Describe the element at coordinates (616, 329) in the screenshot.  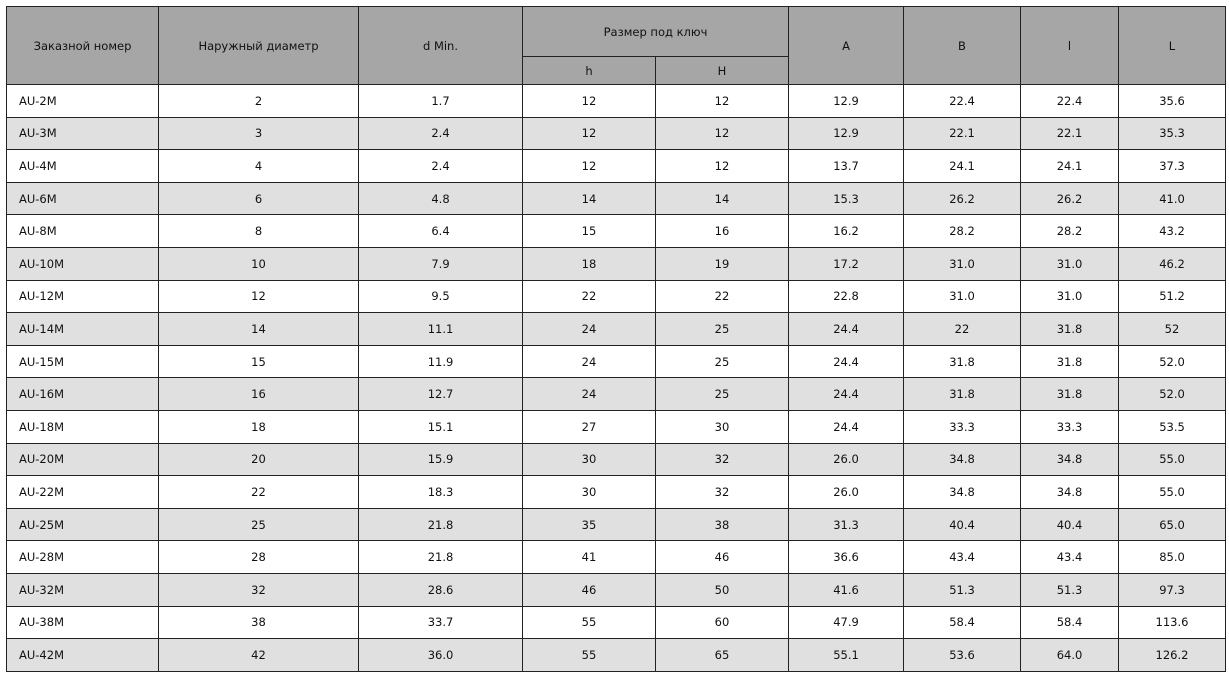
I see `table-row: AU-14M 14 11.1 24 25 24.4 22 31.8 52` at that location.